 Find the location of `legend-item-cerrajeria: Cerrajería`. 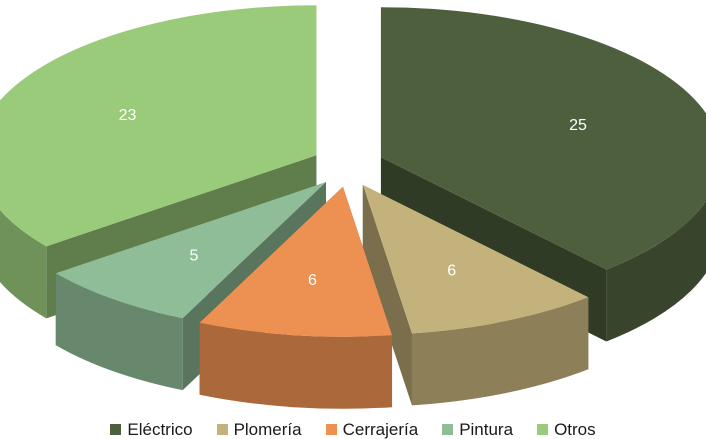

legend-item-cerrajeria: Cerrajería is located at coordinates (372, 429).